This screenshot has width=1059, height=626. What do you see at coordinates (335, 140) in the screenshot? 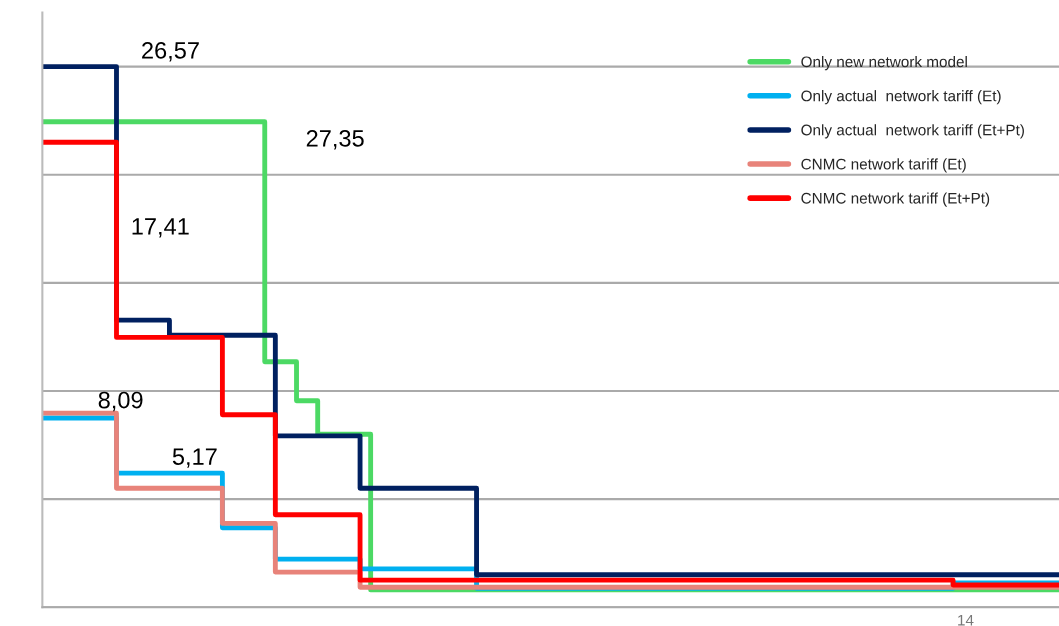
I see `annotation: 27,35` at bounding box center [335, 140].